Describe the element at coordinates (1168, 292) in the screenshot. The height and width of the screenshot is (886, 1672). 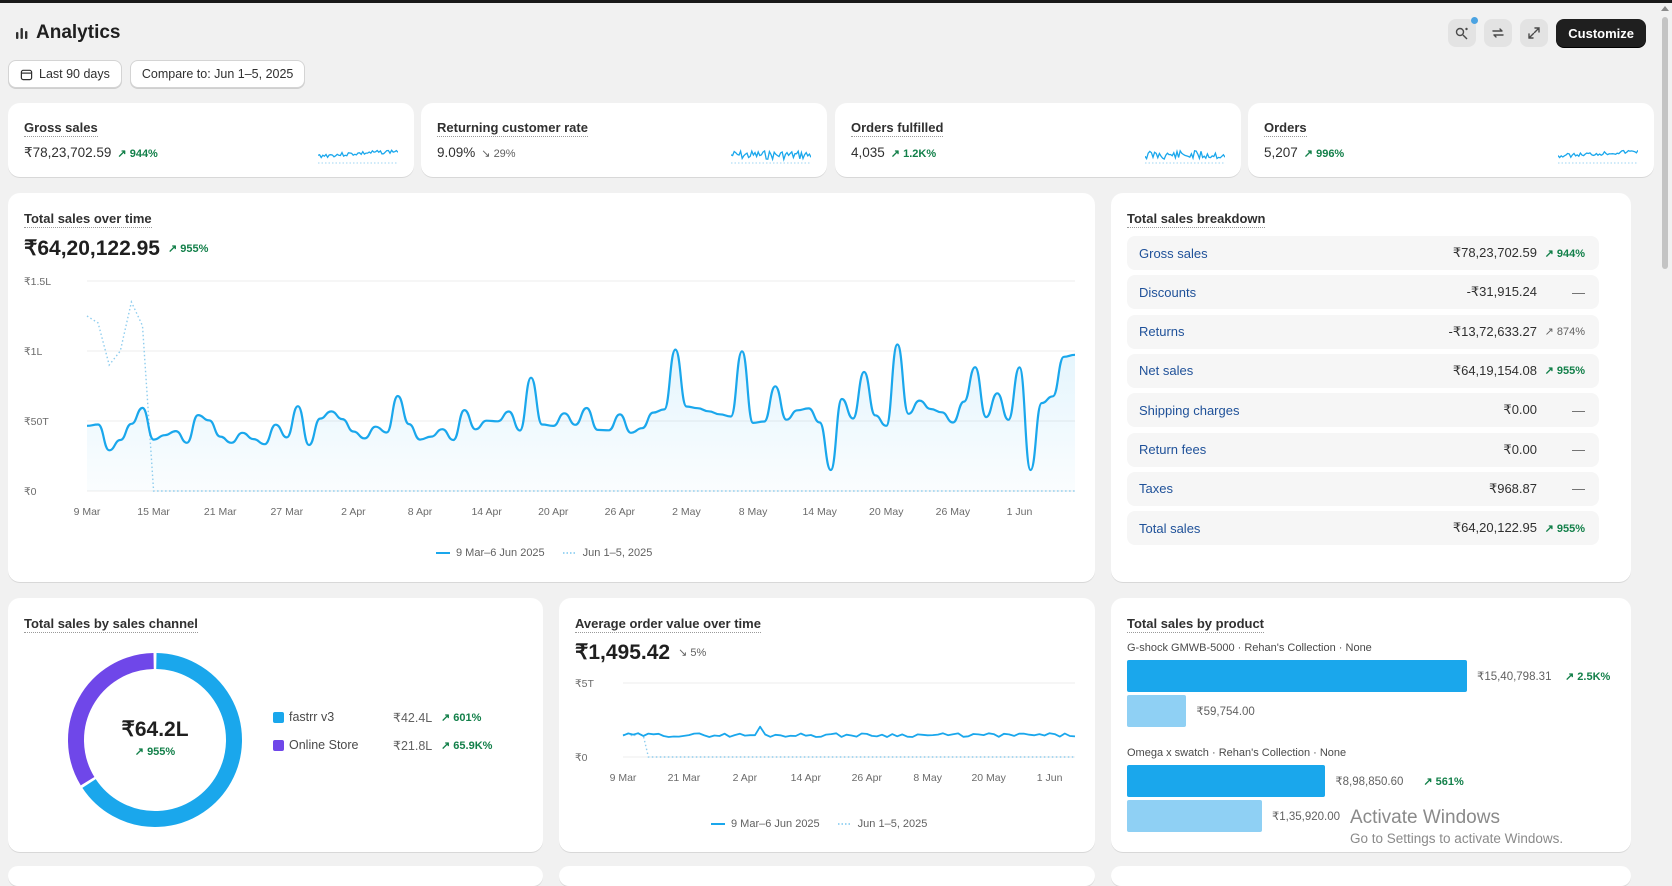
I see `breakdown-row-label: Discounts` at that location.